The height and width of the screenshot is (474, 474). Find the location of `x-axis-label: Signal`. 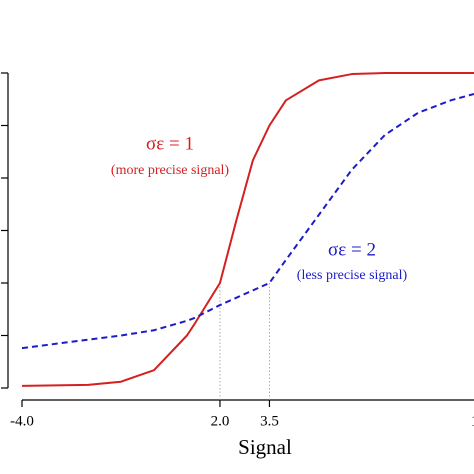

x-axis-label: Signal is located at coordinates (265, 447).